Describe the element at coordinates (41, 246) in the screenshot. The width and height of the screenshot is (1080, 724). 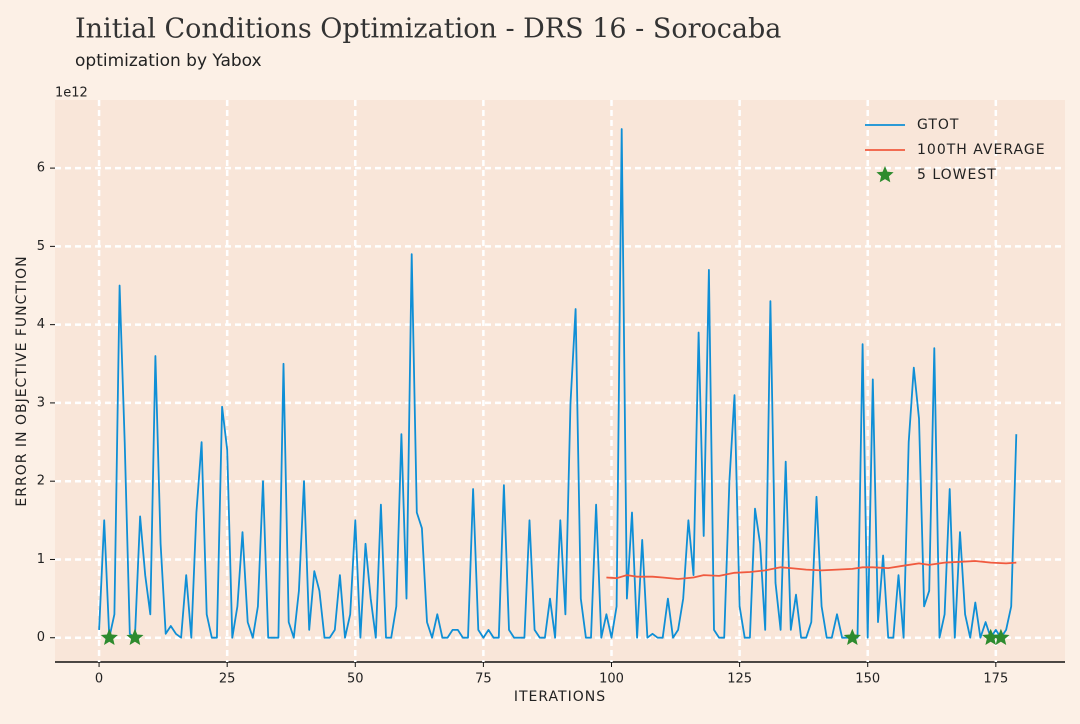
I see `y-tick-label: 5` at that location.